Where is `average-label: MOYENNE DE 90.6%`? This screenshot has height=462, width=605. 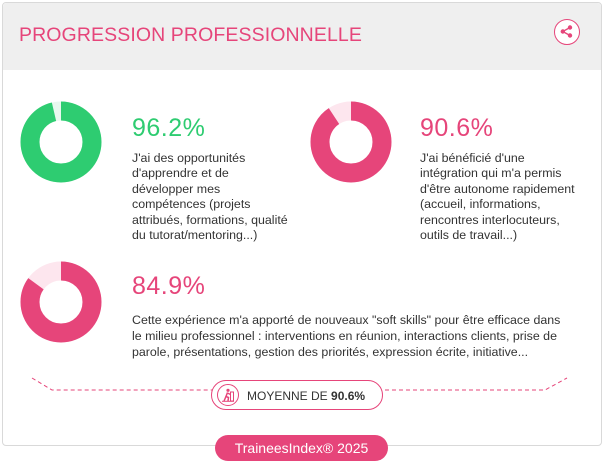
average-label: MOYENNE DE 90.6% is located at coordinates (306, 396).